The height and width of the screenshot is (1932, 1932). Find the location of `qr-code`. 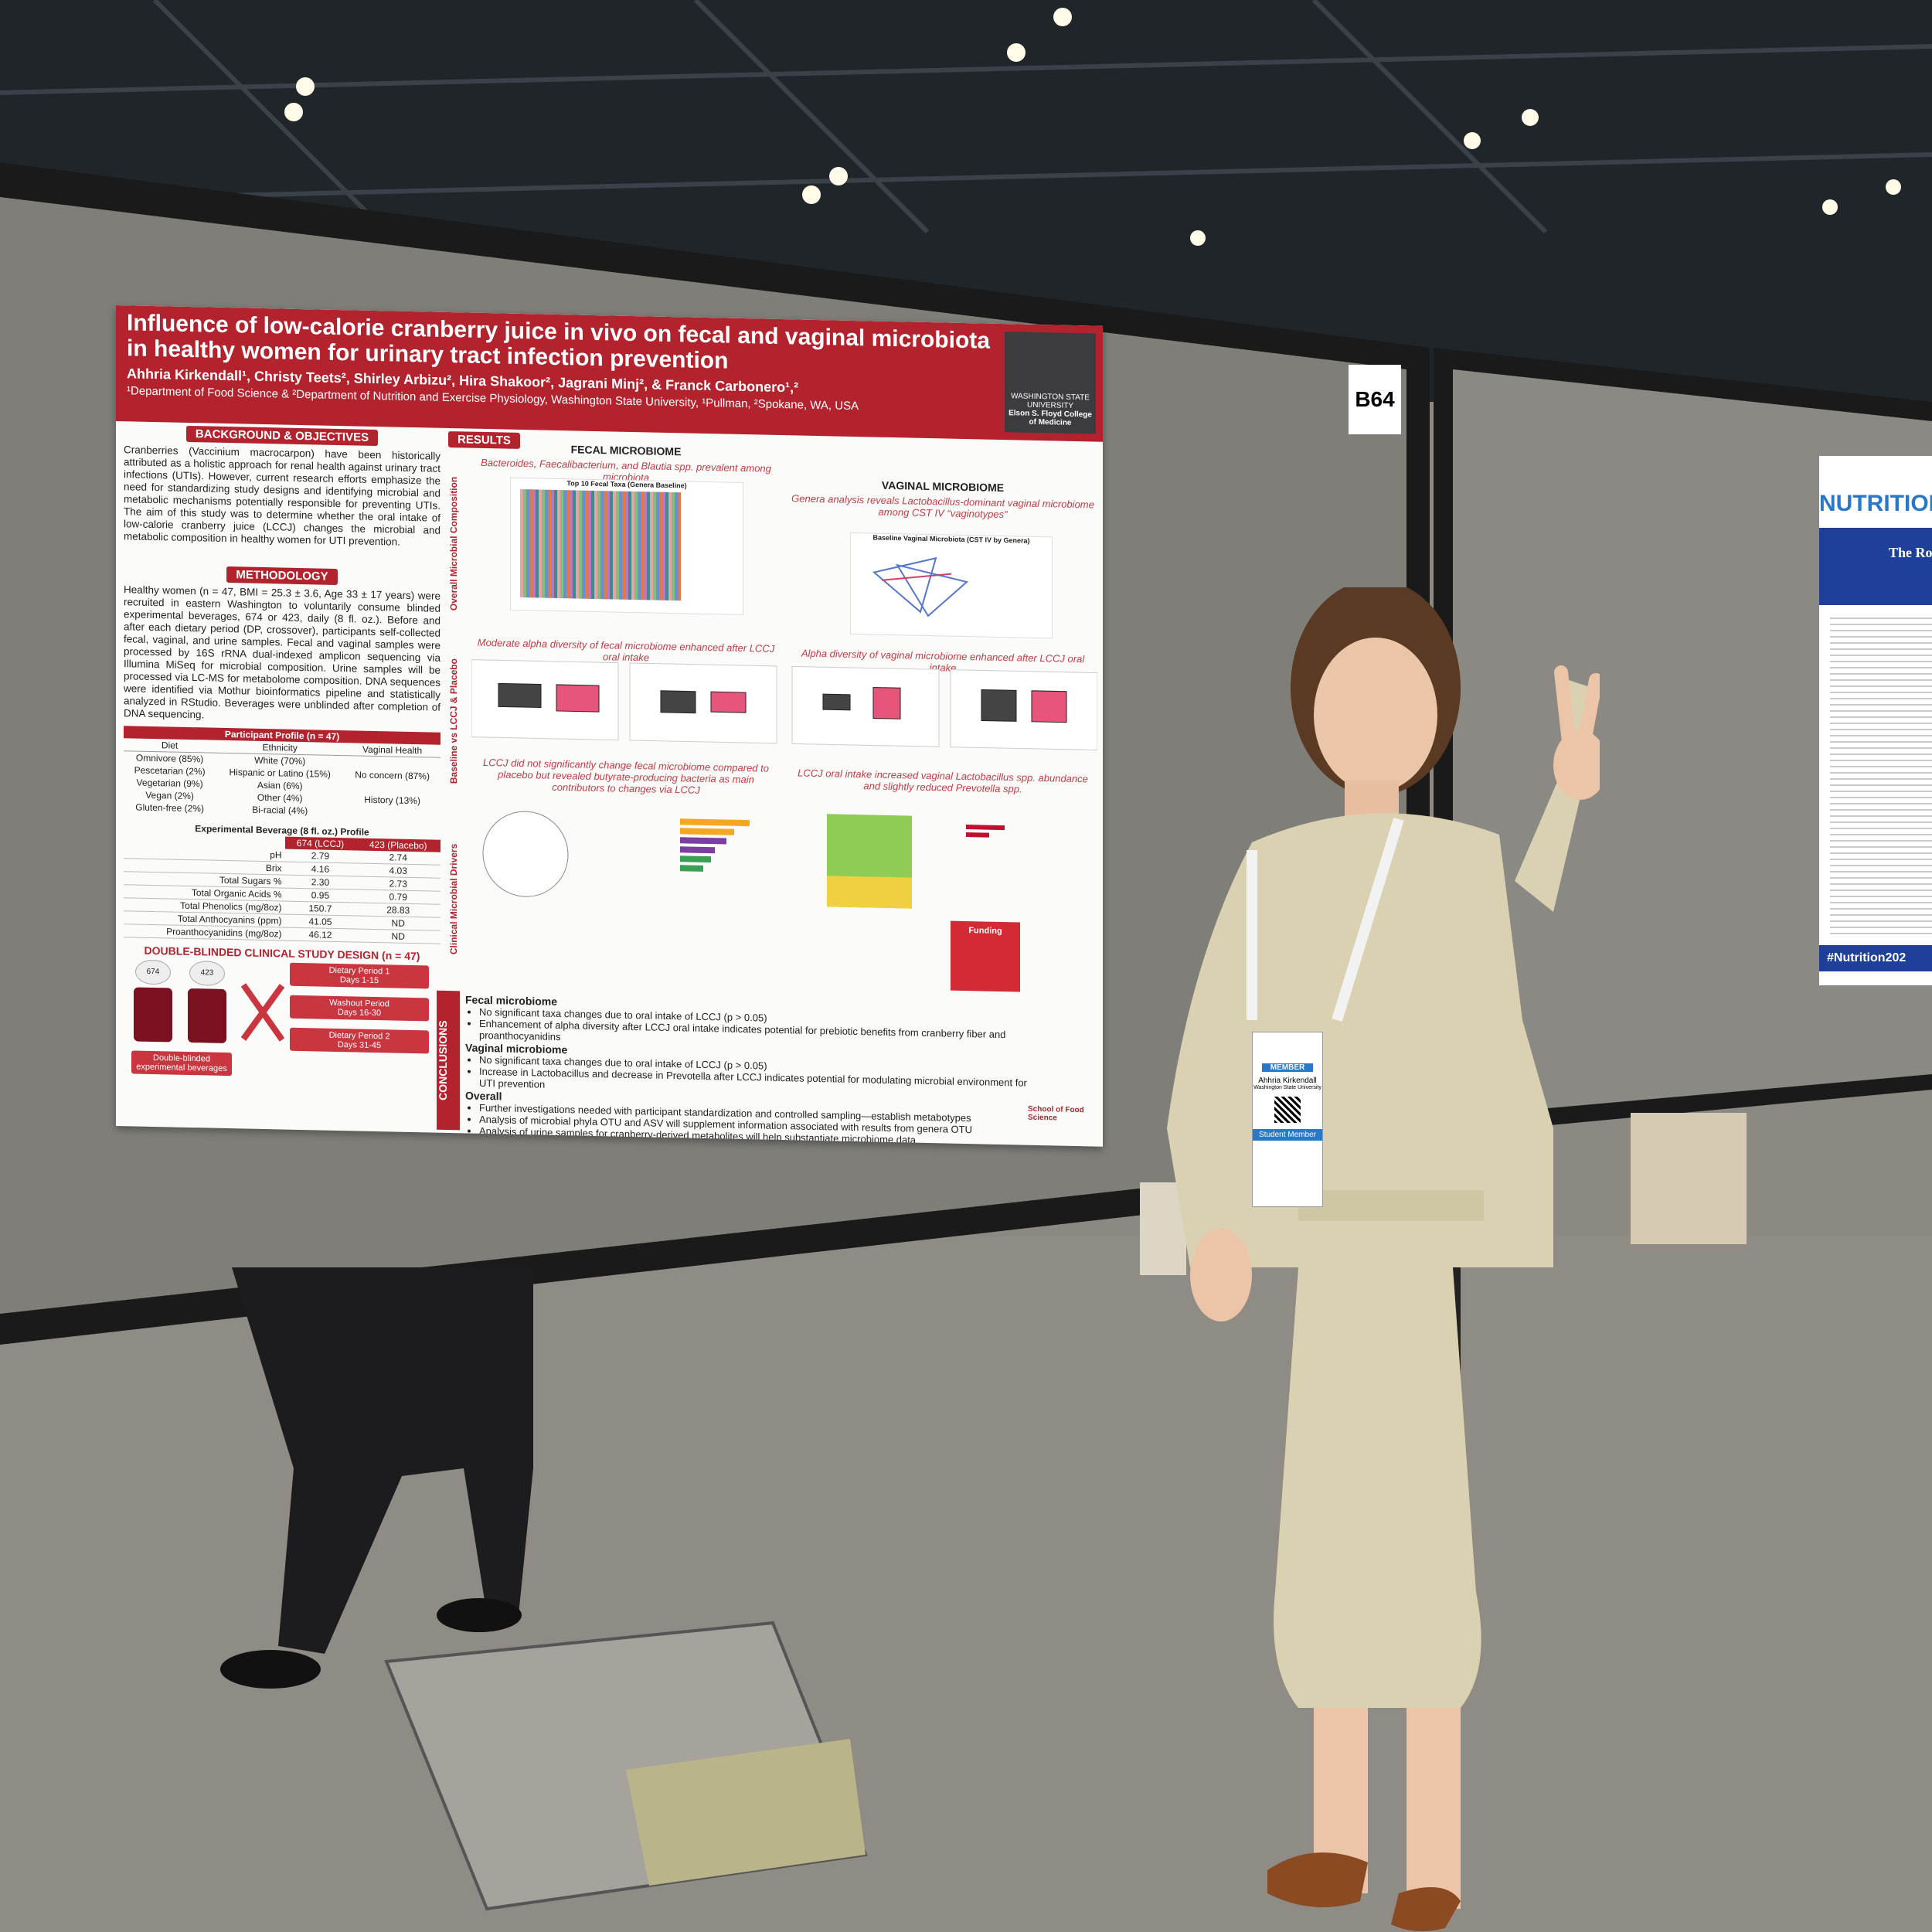

qr-code is located at coordinates (1288, 1110).